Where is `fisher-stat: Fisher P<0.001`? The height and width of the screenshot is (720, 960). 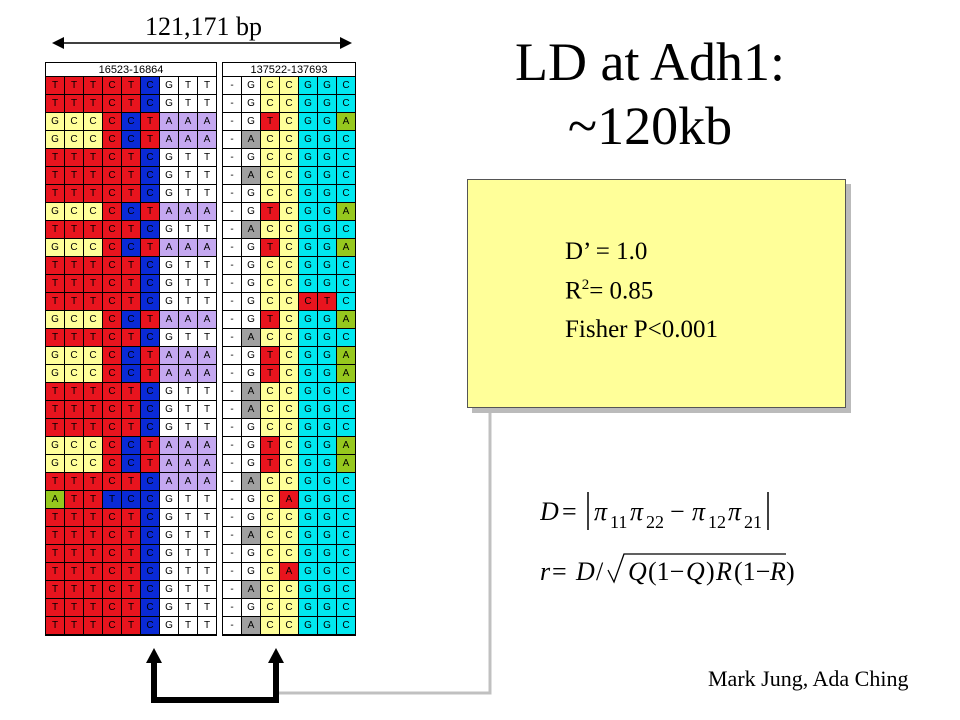 fisher-stat: Fisher P<0.001 is located at coordinates (642, 329).